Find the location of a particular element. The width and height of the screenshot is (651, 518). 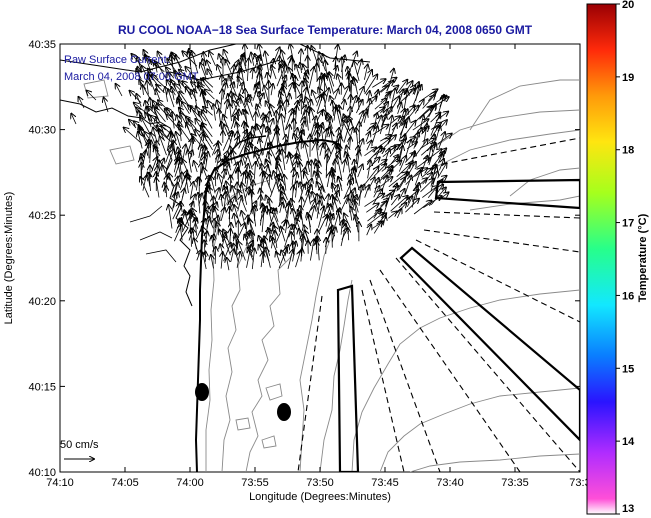

y-axis-label: Latitude (Degrees:Minutes) is located at coordinates (9, 258).